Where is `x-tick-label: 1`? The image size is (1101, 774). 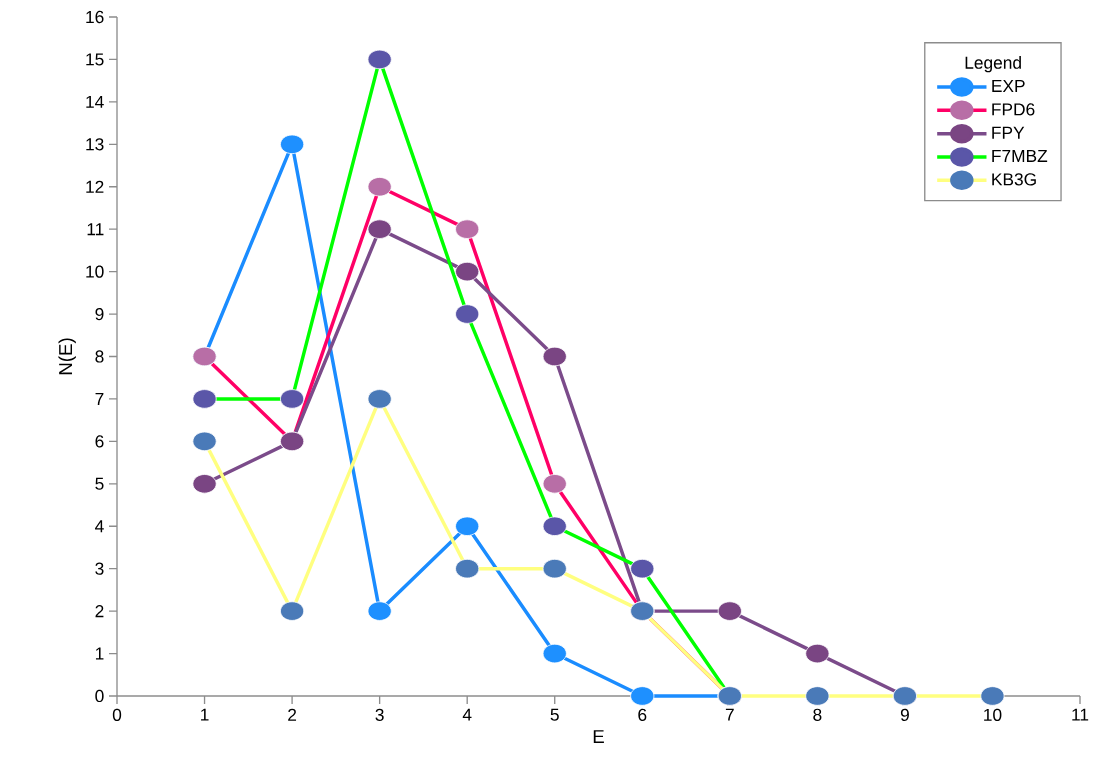
x-tick-label: 1 is located at coordinates (205, 714).